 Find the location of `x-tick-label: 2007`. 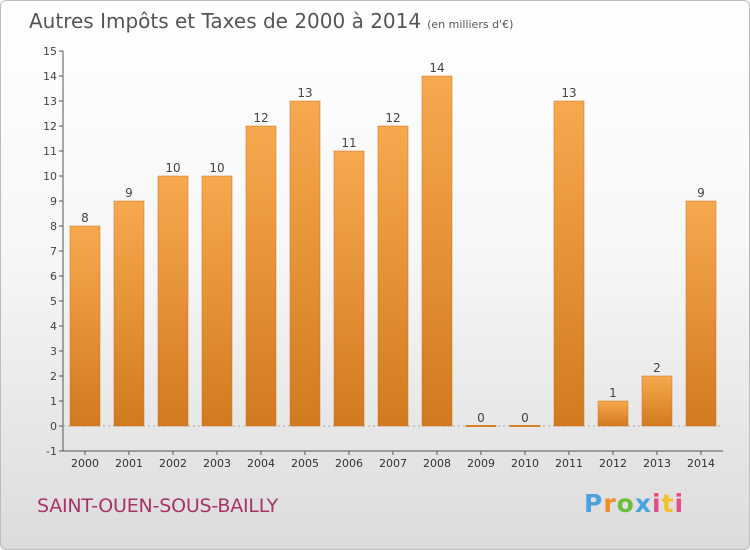

x-tick-label: 2007 is located at coordinates (393, 463).